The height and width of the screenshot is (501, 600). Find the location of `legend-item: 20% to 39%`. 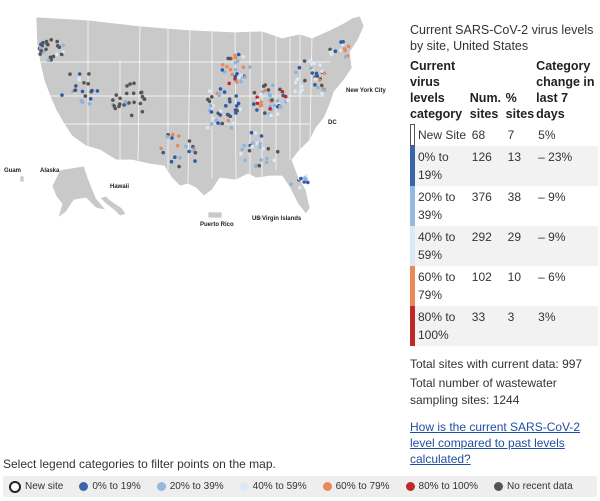

legend-item: 20% to 39% is located at coordinates (190, 486).